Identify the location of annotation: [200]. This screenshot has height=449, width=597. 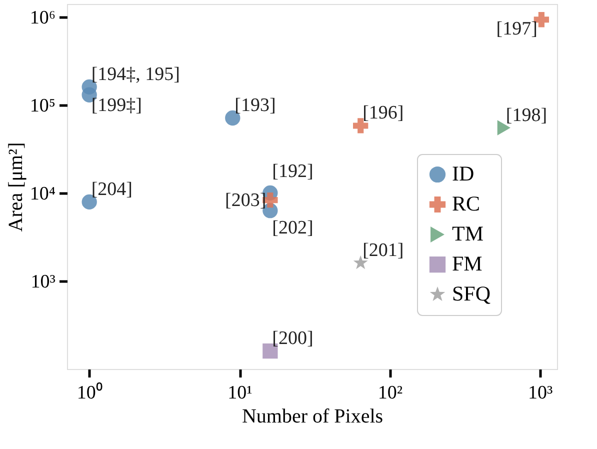
(293, 339).